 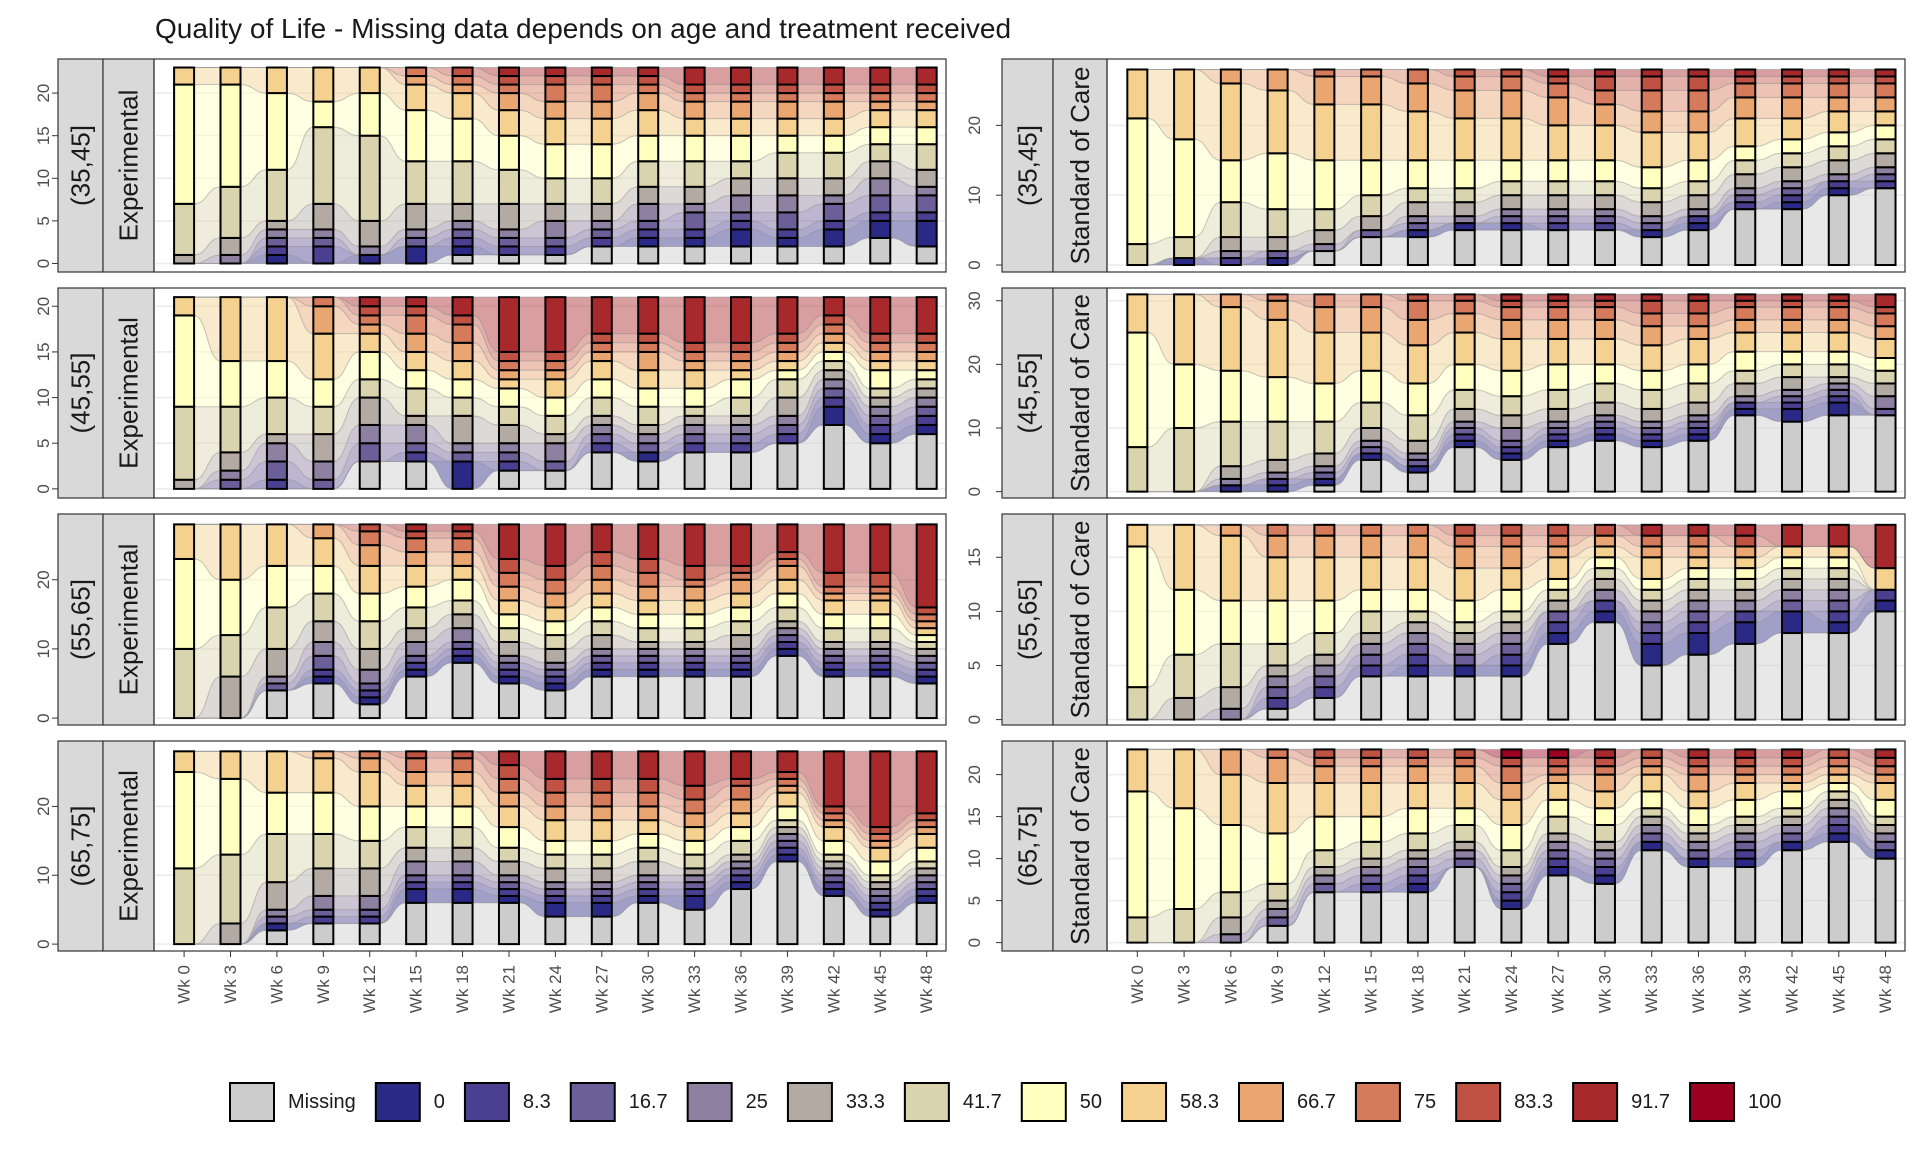 What do you see at coordinates (1260, 1102) in the screenshot?
I see `legend-swatch` at bounding box center [1260, 1102].